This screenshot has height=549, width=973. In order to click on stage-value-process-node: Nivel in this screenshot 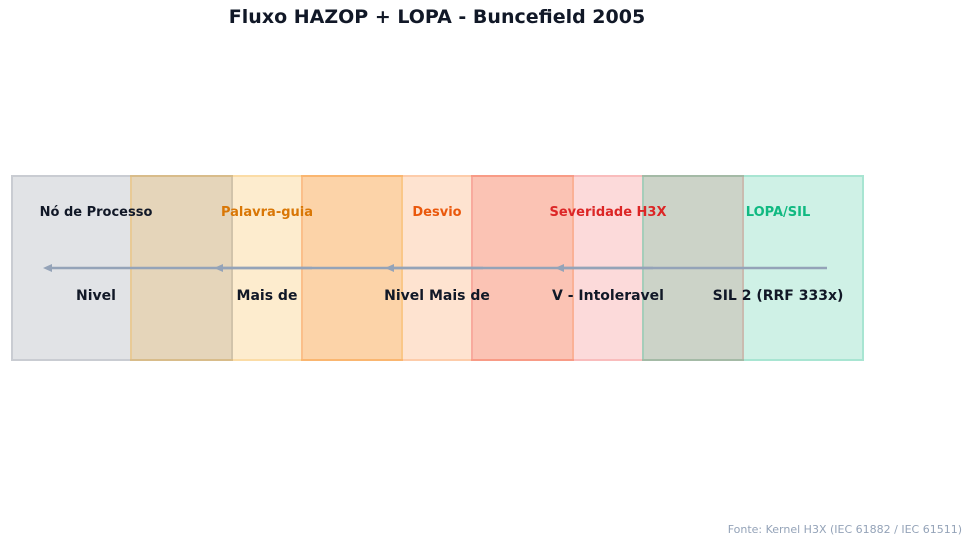, I will do `click(96, 296)`.